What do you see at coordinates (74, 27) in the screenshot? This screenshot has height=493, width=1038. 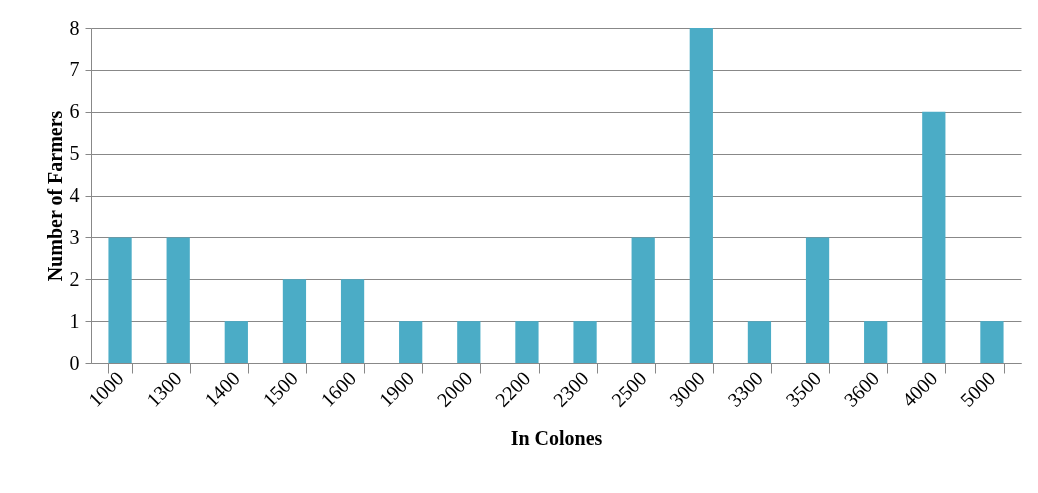 I see `y-tick-label: 8` at bounding box center [74, 27].